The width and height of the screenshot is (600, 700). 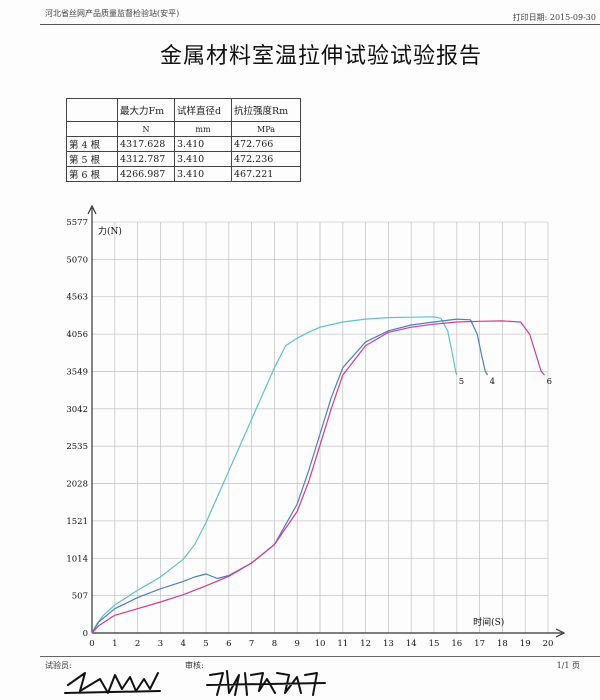 I want to click on x-tick-label: 8, so click(x=274, y=644).